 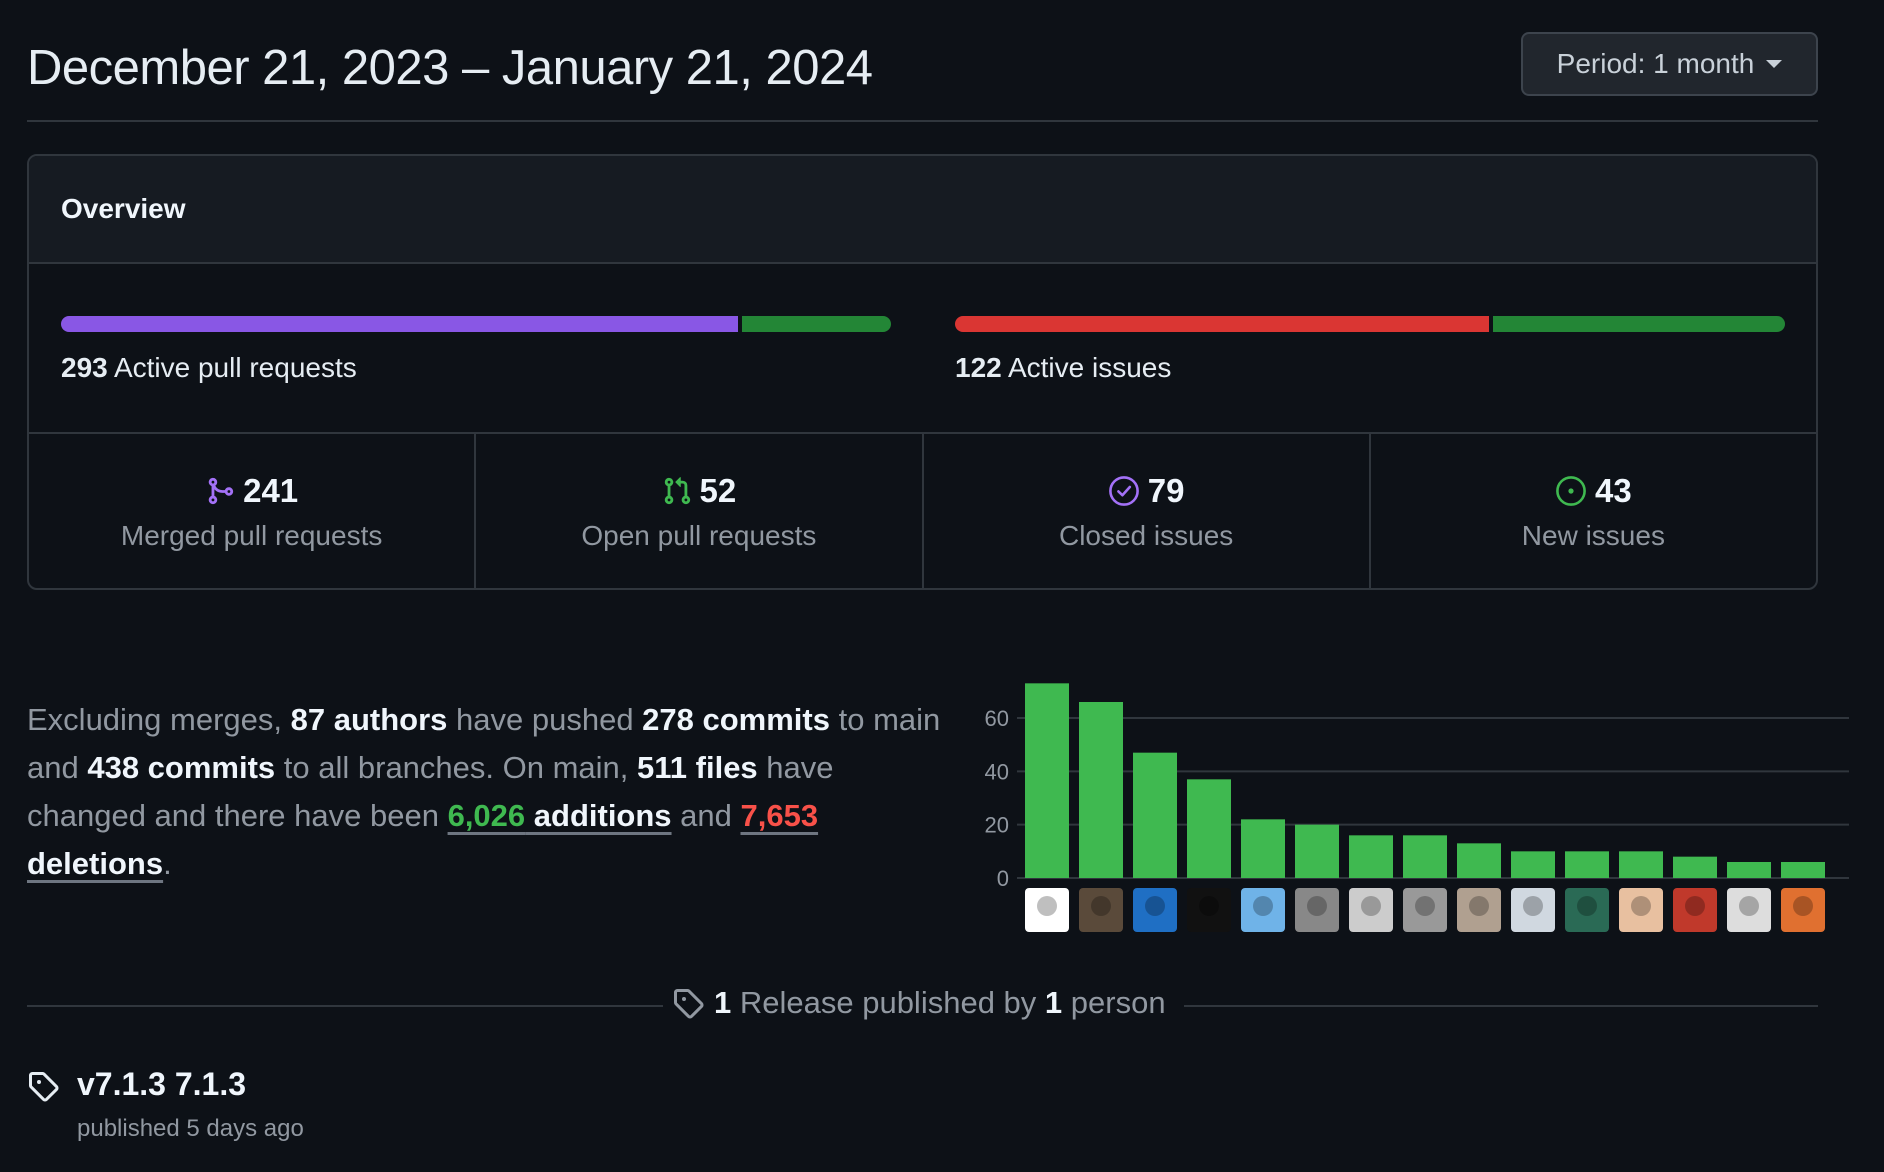 I want to click on authors-count: 87 authors, so click(x=369, y=719).